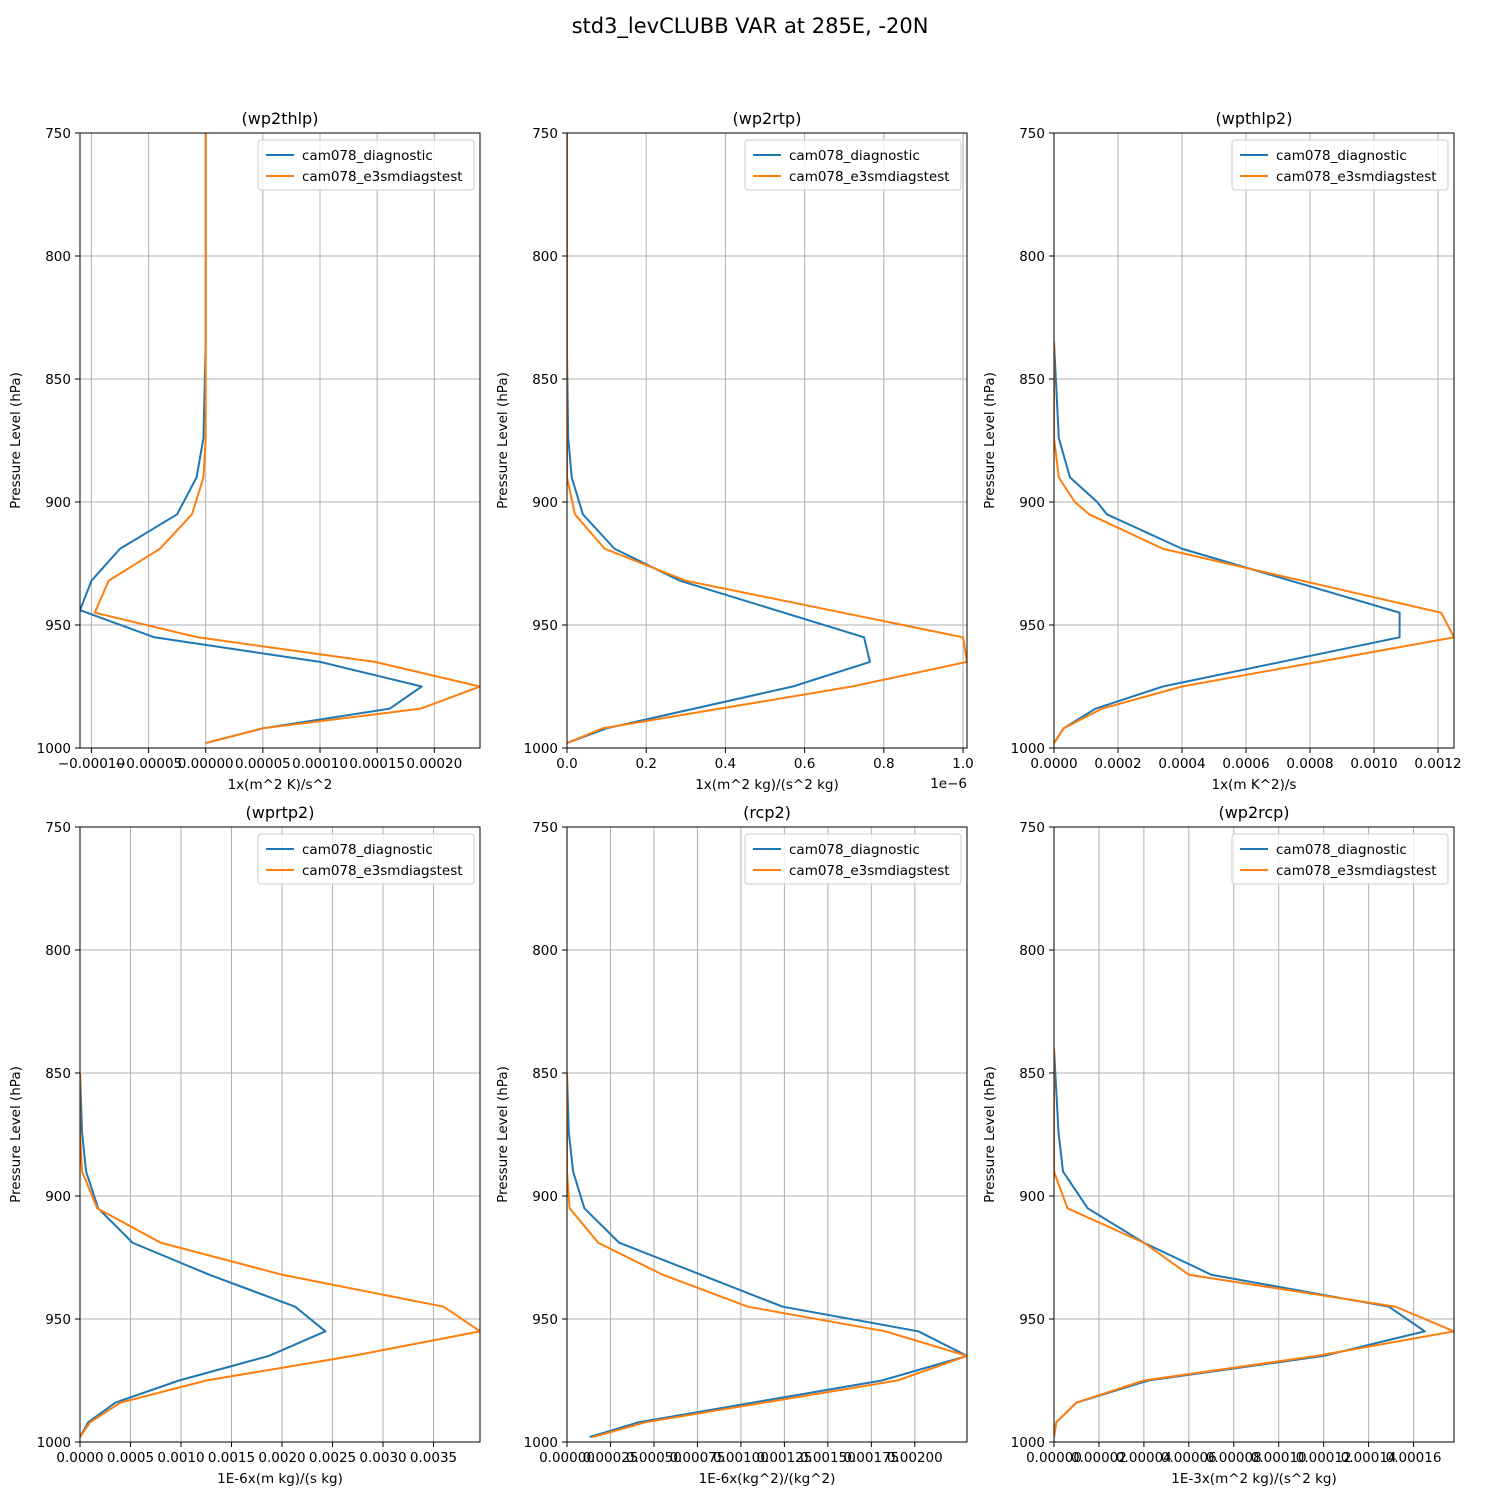 Image resolution: width=1500 pixels, height=1500 pixels. Describe the element at coordinates (1144, 1458) in the screenshot. I see `x-tick-label: 0.00004` at that location.